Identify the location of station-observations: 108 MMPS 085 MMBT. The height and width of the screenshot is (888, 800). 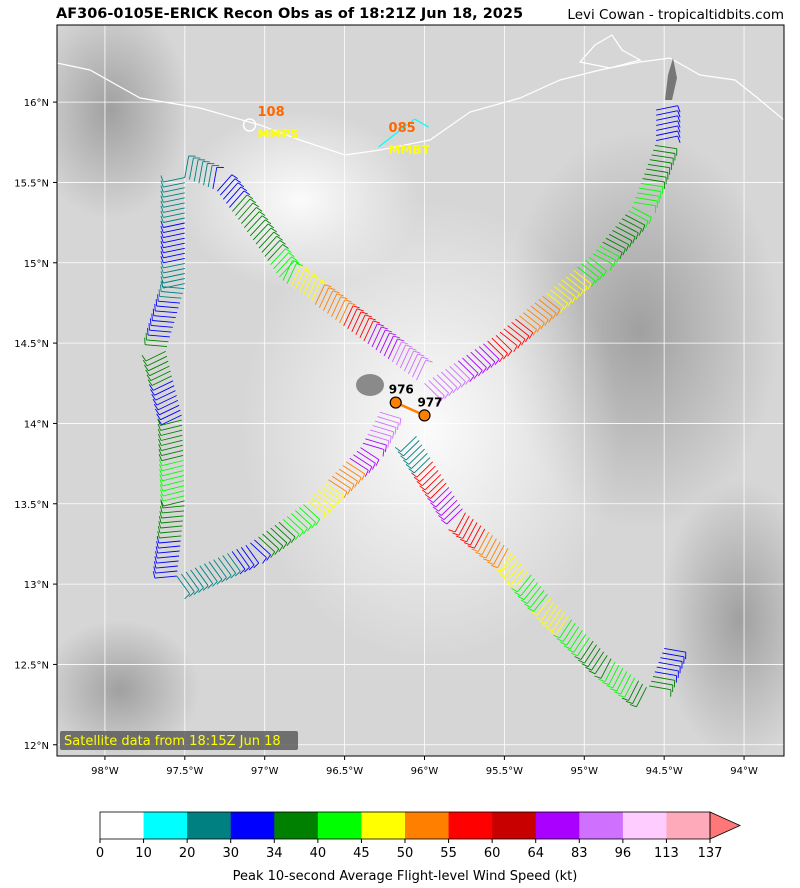
(336, 131).